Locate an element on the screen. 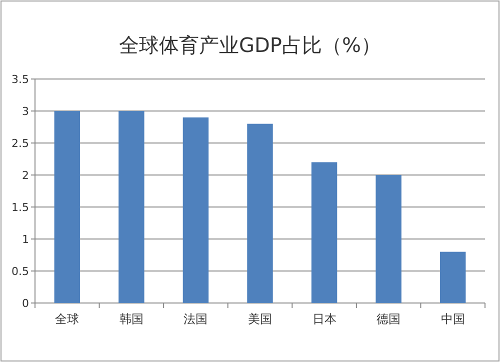 The image size is (500, 362). y-tick-label: 1.5 is located at coordinates (20, 207).